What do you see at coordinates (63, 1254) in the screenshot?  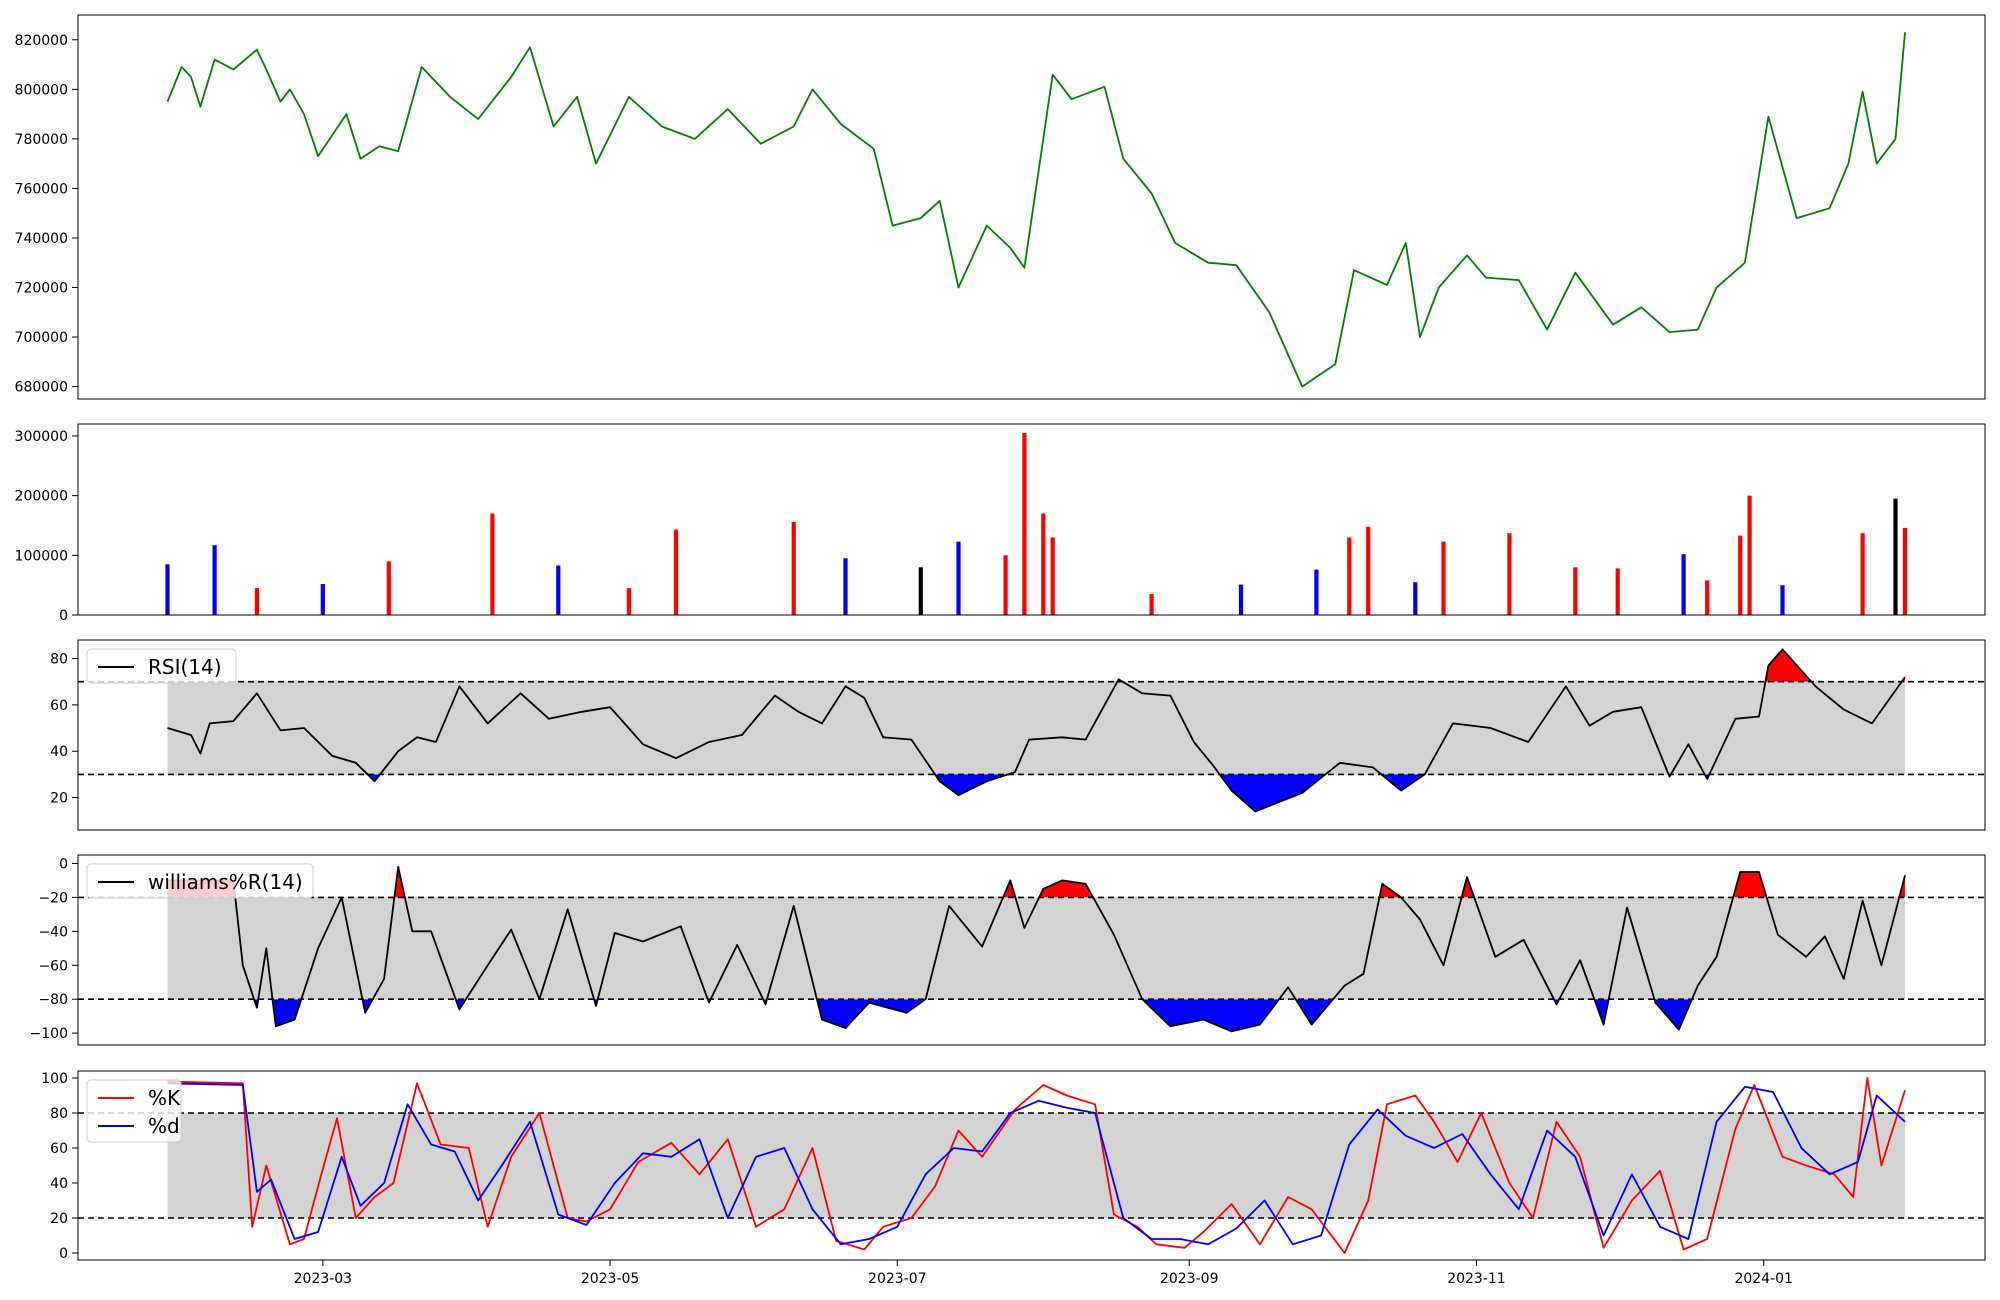 I see `stochastic-ytick-label: 0` at bounding box center [63, 1254].